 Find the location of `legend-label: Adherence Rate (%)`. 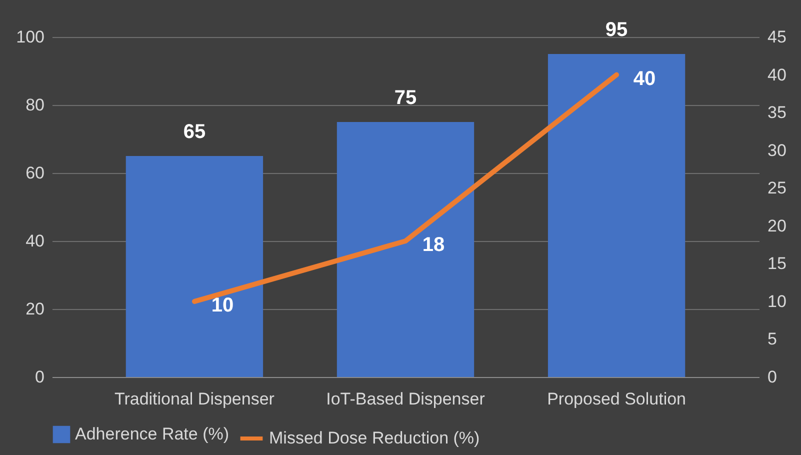

legend-label: Adherence Rate (%) is located at coordinates (152, 434).